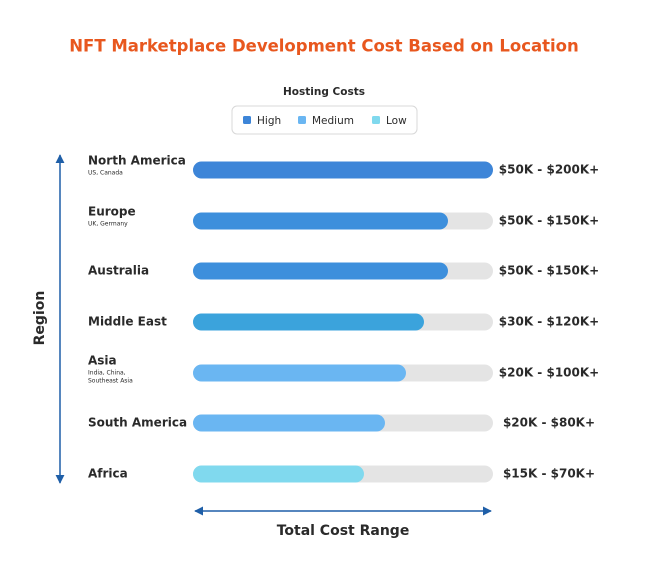 The image size is (649, 567). What do you see at coordinates (105, 173) in the screenshot?
I see `category-sublabel: US, Canada` at bounding box center [105, 173].